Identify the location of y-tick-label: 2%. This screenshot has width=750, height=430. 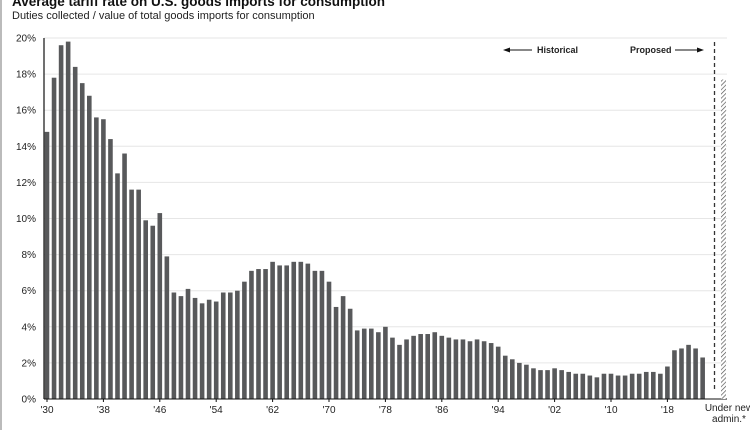
(29, 363).